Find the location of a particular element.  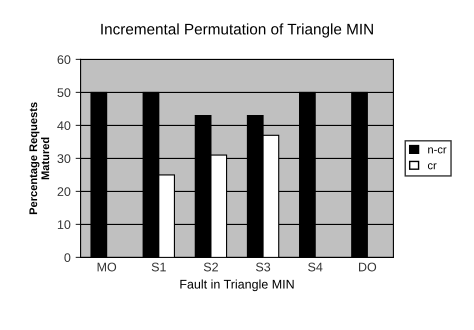

y-tick-label: 60 is located at coordinates (64, 59).